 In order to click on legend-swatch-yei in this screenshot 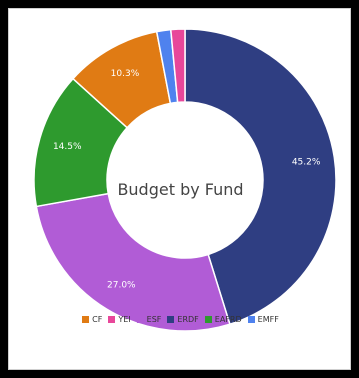, I will do `click(112, 319)`.